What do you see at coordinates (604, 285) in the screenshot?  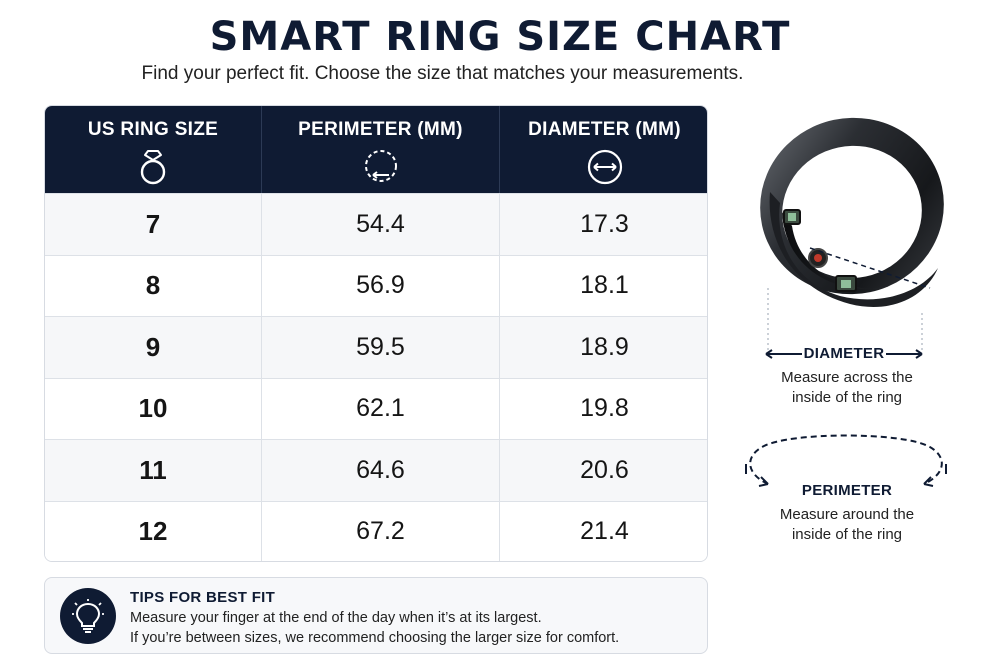 I see `cell-diameter: 18.1` at bounding box center [604, 285].